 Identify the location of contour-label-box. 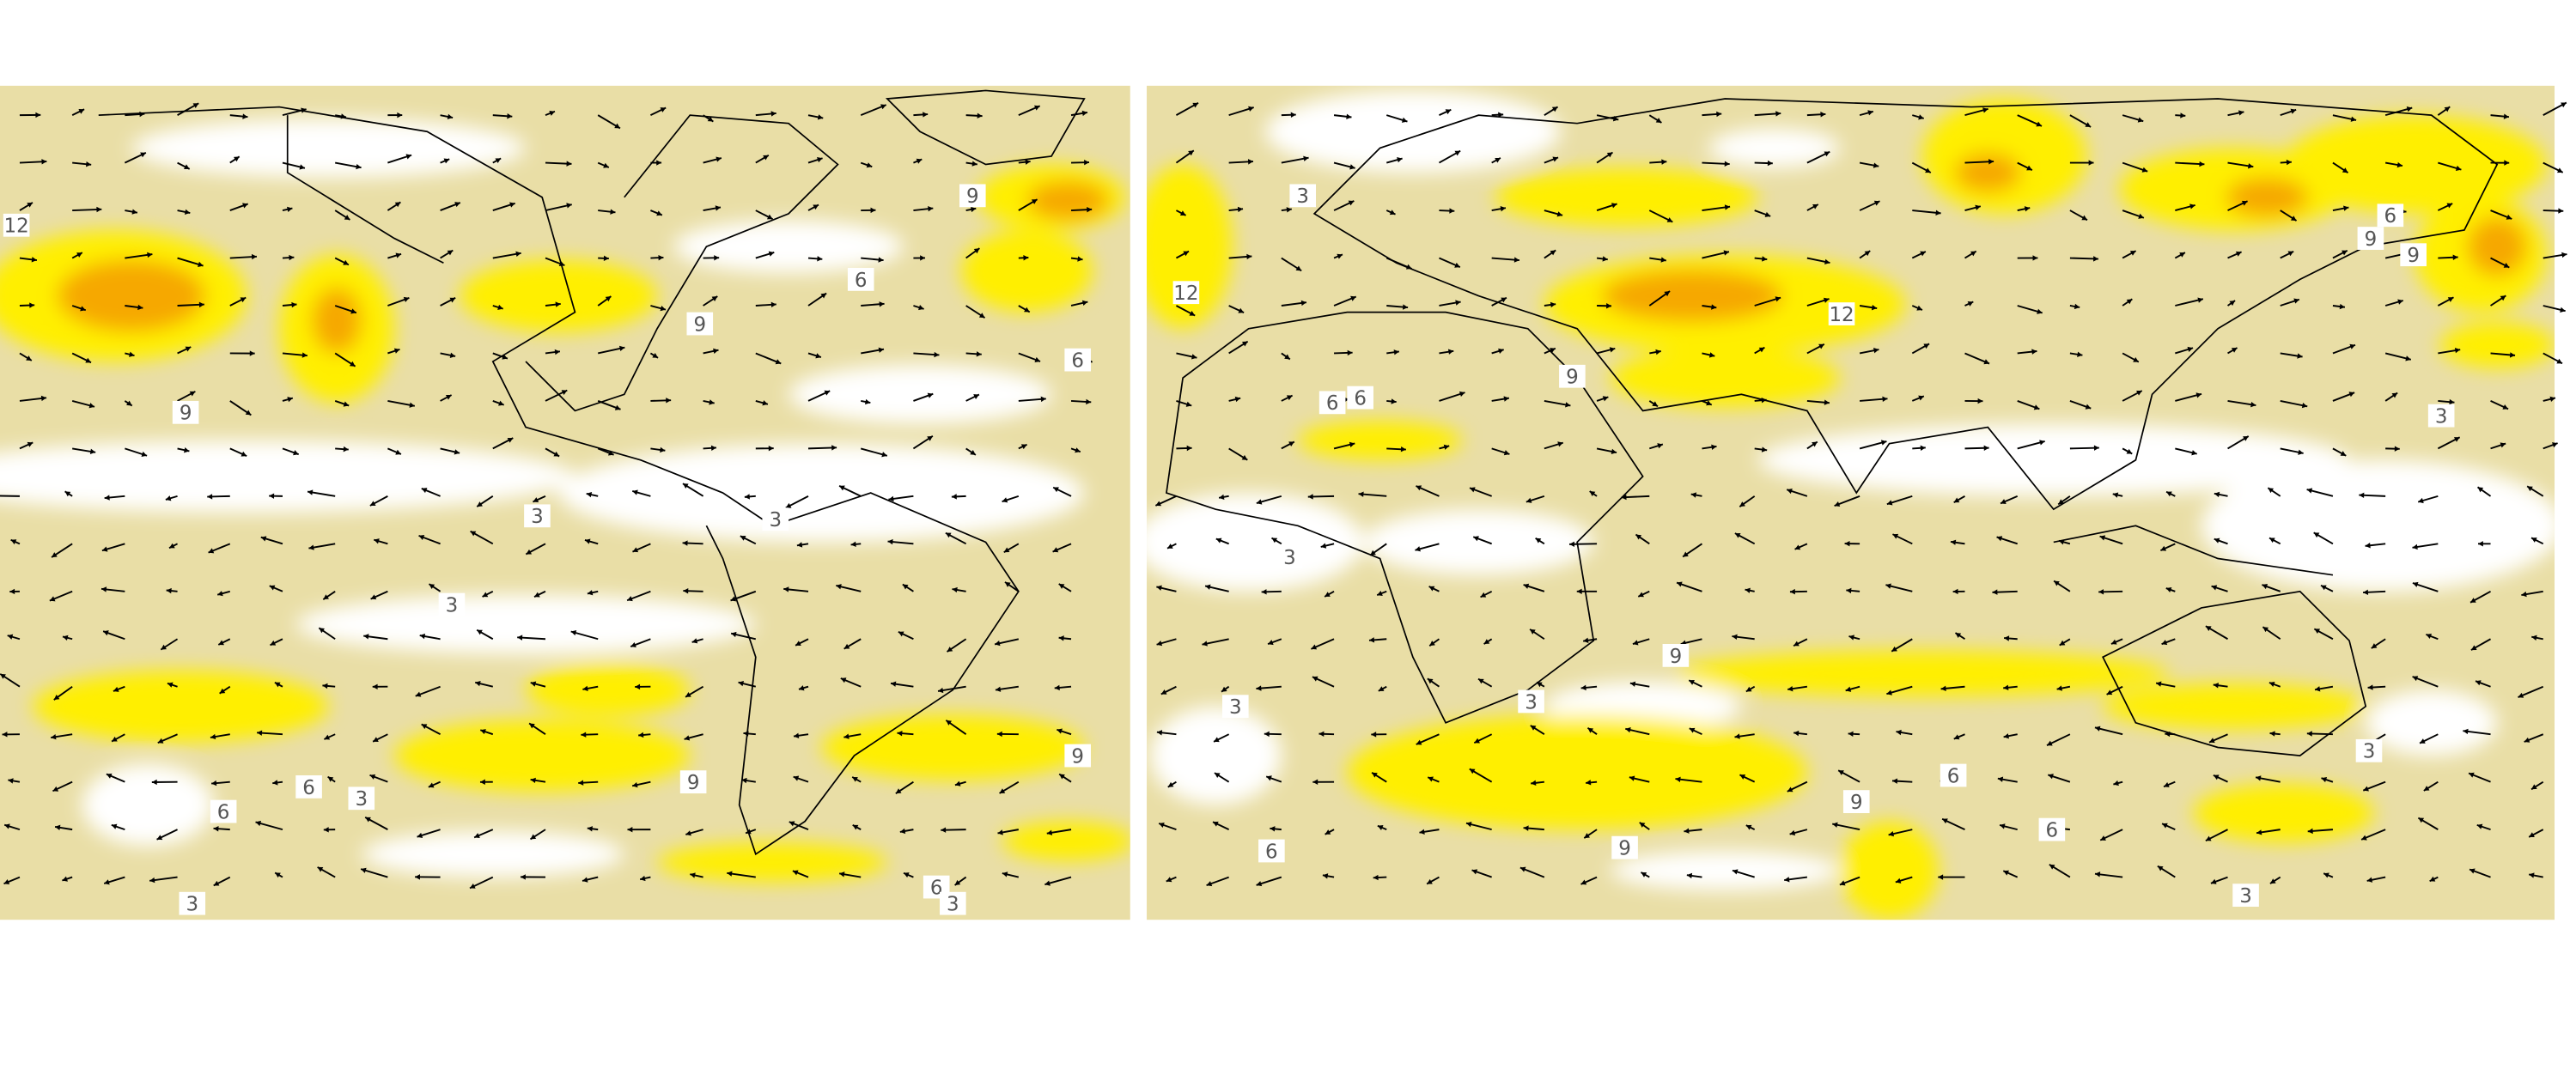
(700, 324).